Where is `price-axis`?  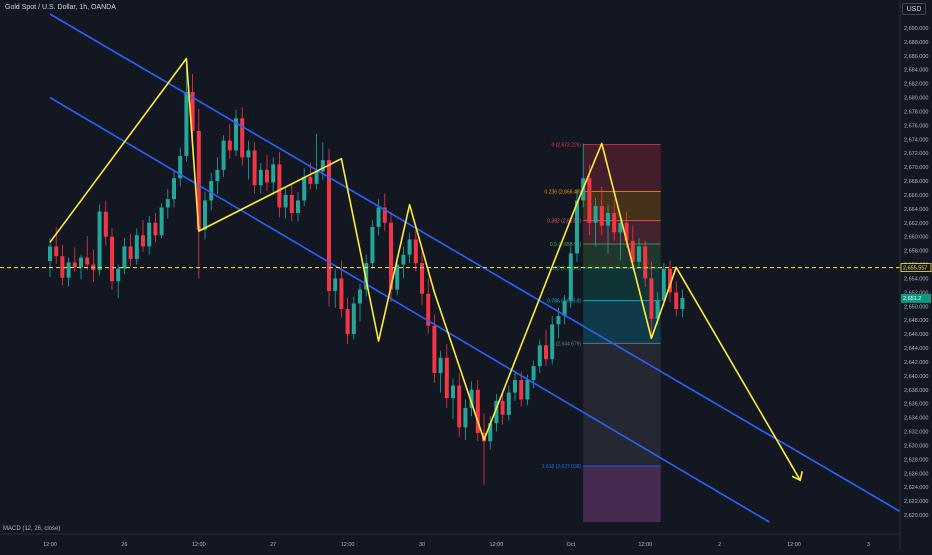 price-axis is located at coordinates (916, 275).